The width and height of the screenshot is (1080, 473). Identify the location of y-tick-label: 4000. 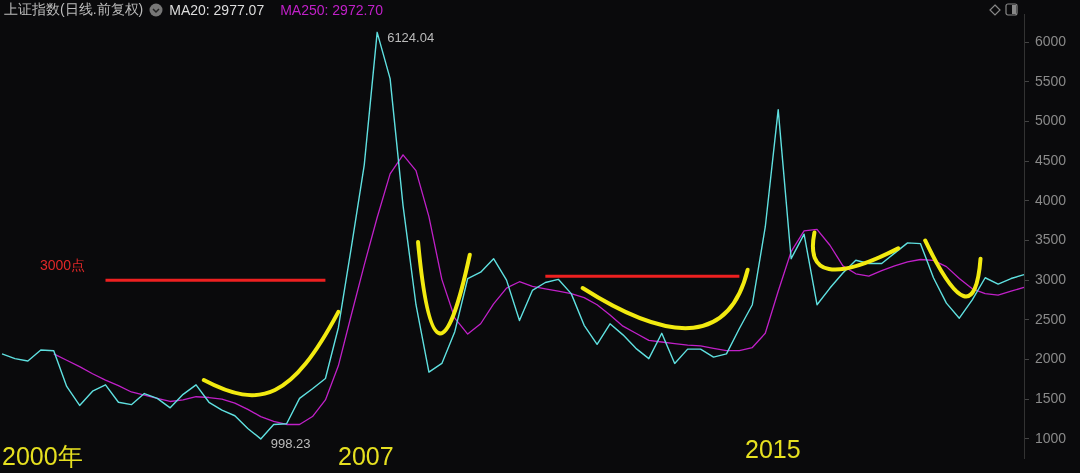
(1051, 199).